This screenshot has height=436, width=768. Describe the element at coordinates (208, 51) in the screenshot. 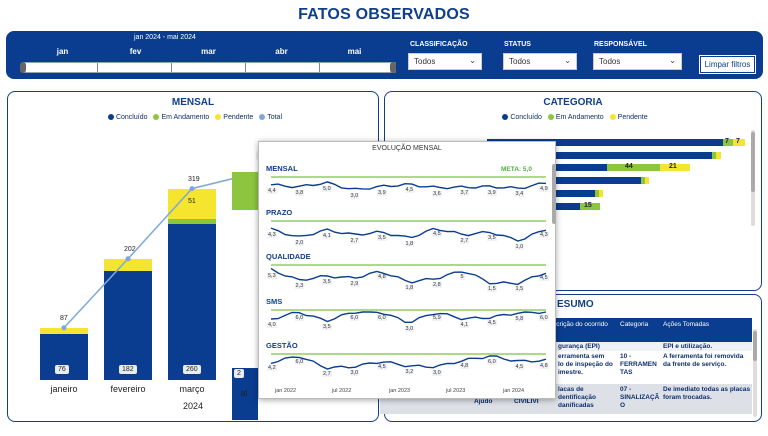

I see `month-labels: jan fev mar abr mai` at that location.